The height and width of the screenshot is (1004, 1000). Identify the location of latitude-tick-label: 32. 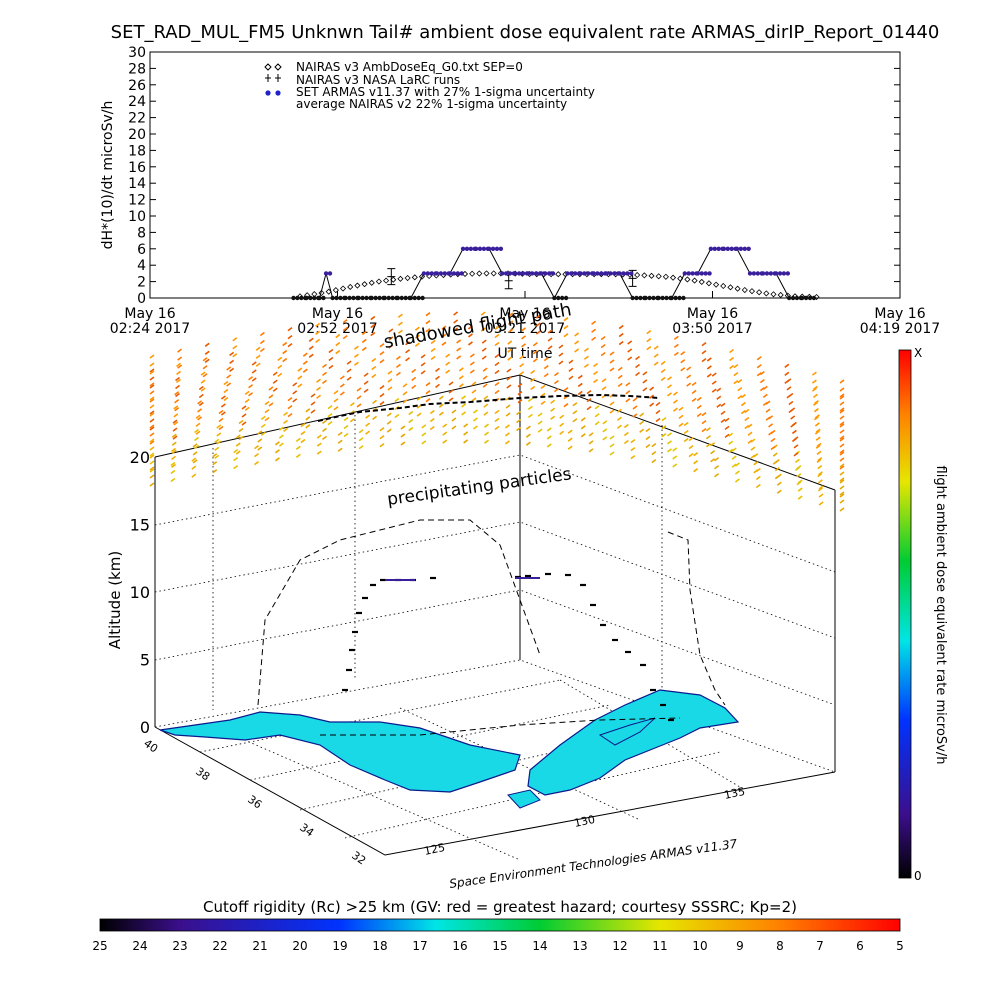
(358, 858).